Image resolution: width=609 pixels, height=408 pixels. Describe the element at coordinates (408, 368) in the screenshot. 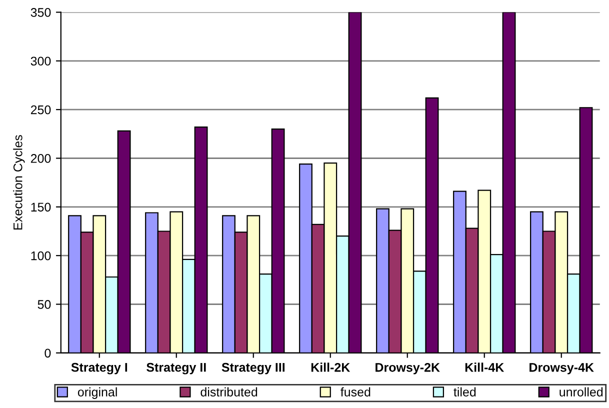

I see `x-tick-label: Drowsy-2K` at that location.